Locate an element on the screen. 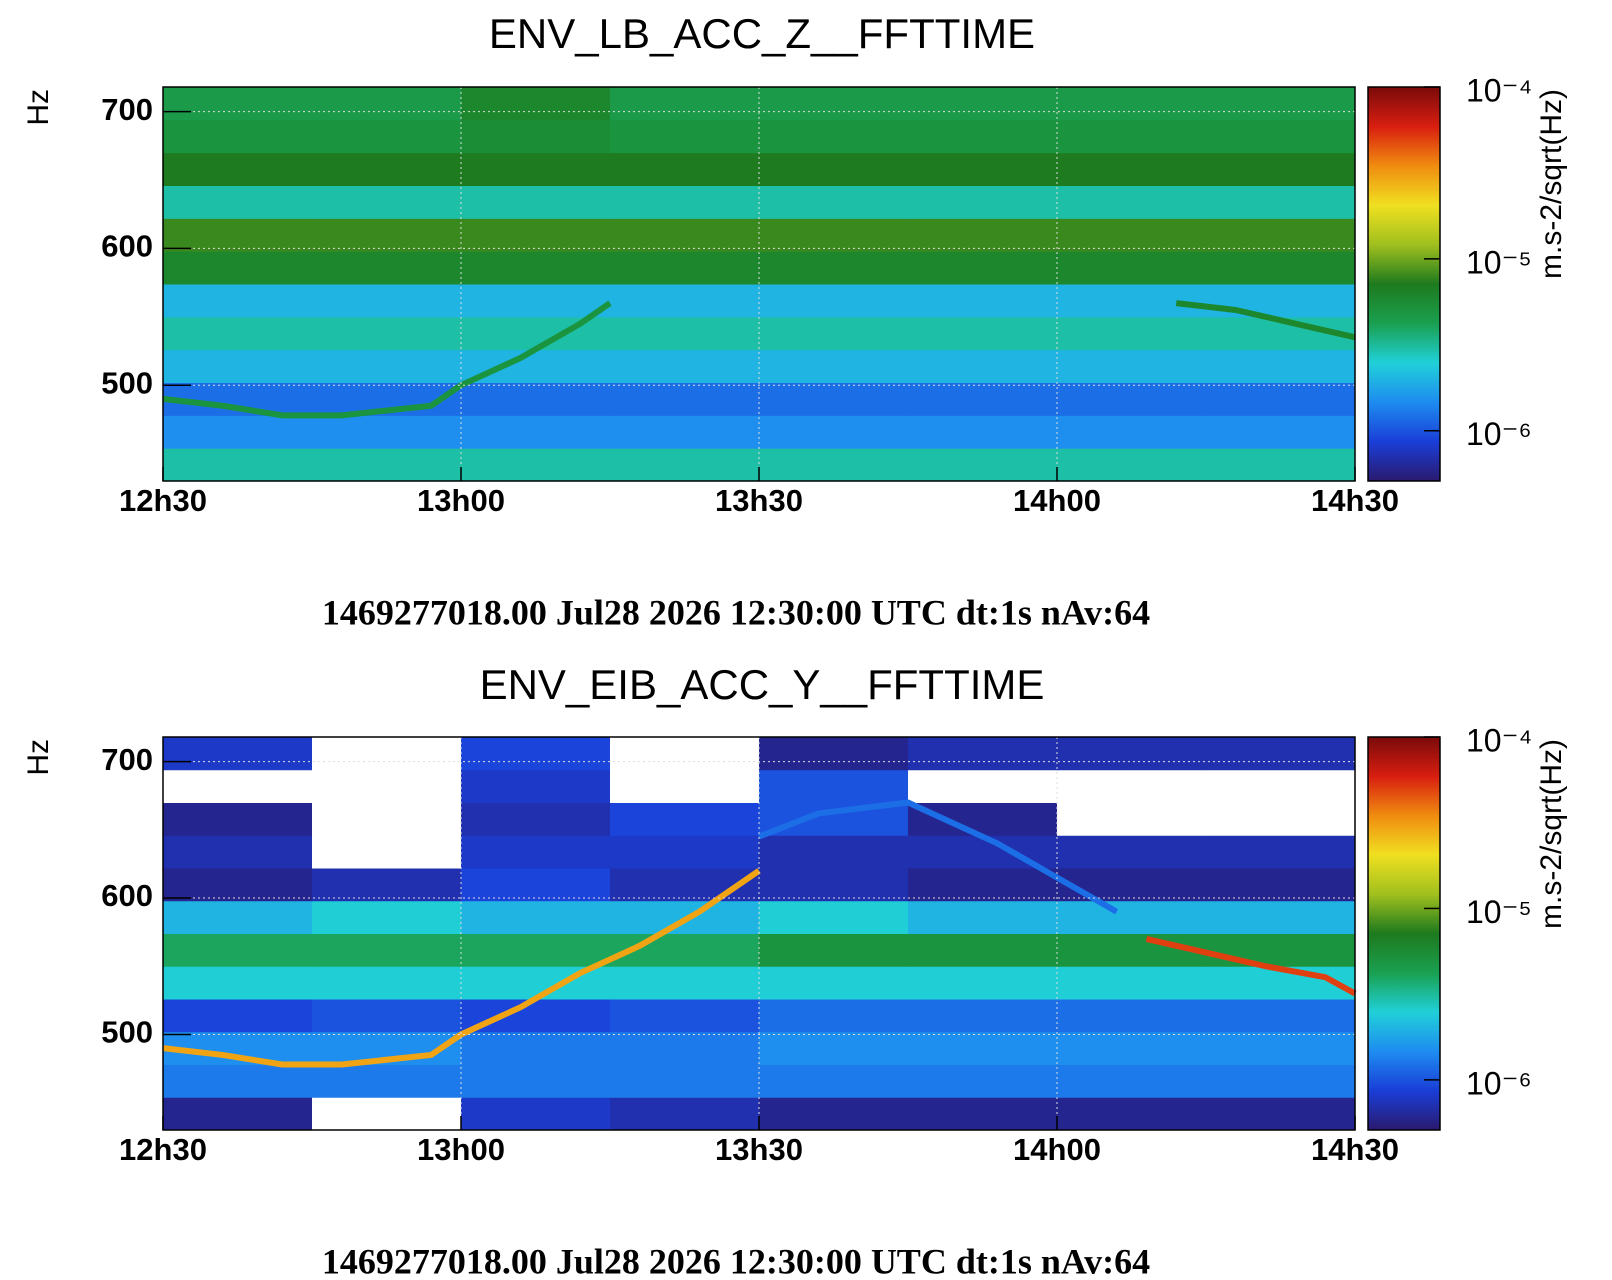 The height and width of the screenshot is (1280, 1612). x-tick-label: 13h30 is located at coordinates (759, 500).